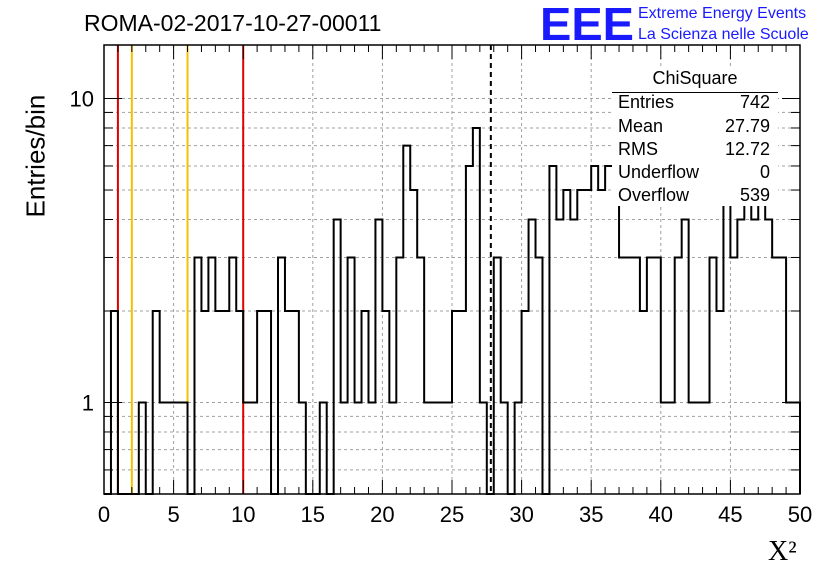  What do you see at coordinates (641, 126) in the screenshot?
I see `stats-key: Mean` at bounding box center [641, 126].